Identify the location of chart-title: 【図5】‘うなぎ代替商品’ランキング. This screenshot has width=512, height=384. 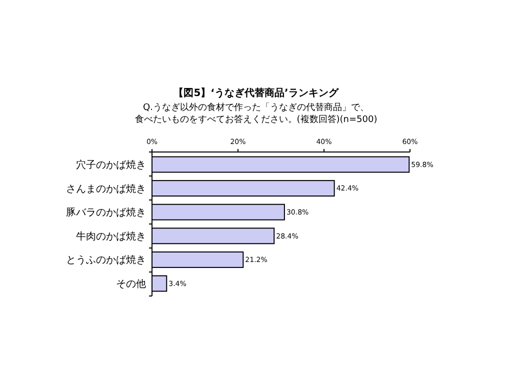
(257, 93).